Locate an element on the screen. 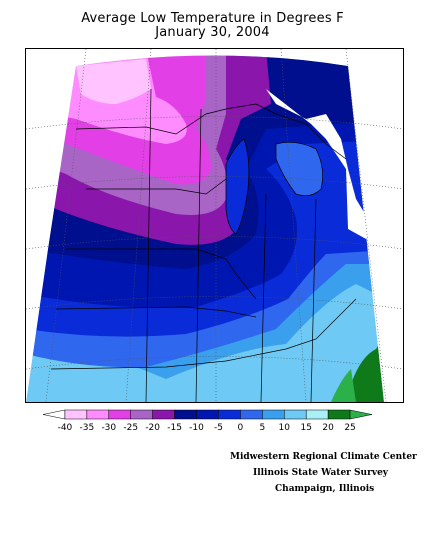 This screenshot has height=550, width=425. no-data-canada is located at coordinates (318, 164).